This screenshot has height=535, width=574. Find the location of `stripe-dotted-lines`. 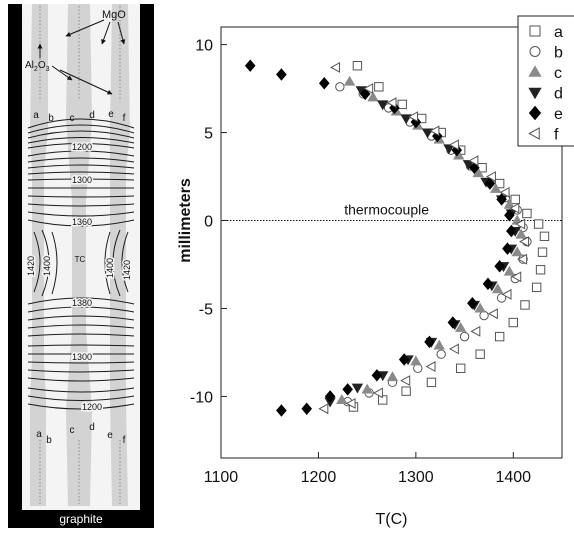

stripe-dotted-lines is located at coordinates (80, 255).